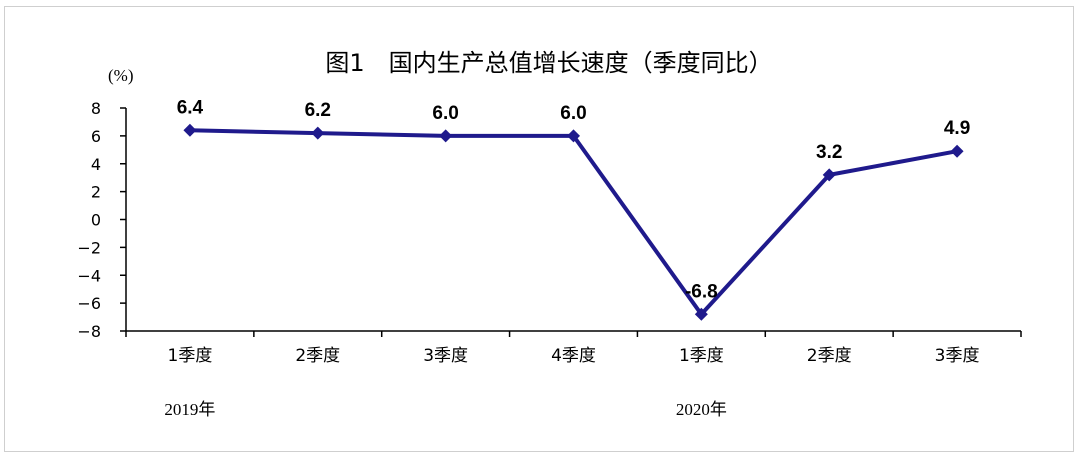 This screenshot has height=454, width=1080. Describe the element at coordinates (190, 107) in the screenshot. I see `data-label: 6.4` at that location.